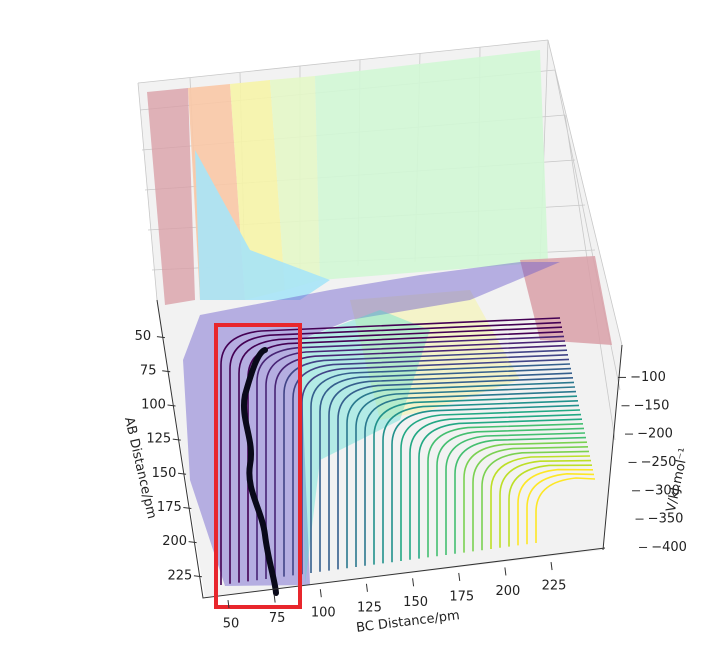  What do you see at coordinates (369, 607) in the screenshot?
I see `xticks-label: 125` at bounding box center [369, 607].